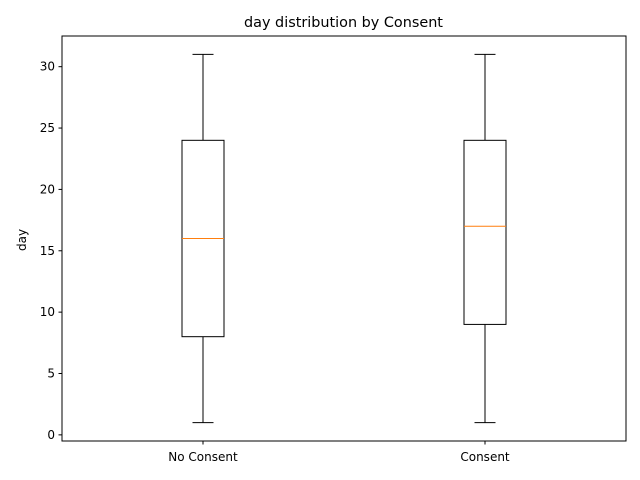 This screenshot has width=640, height=480. What do you see at coordinates (47, 189) in the screenshot?
I see `y-tick-label: 20` at bounding box center [47, 189].